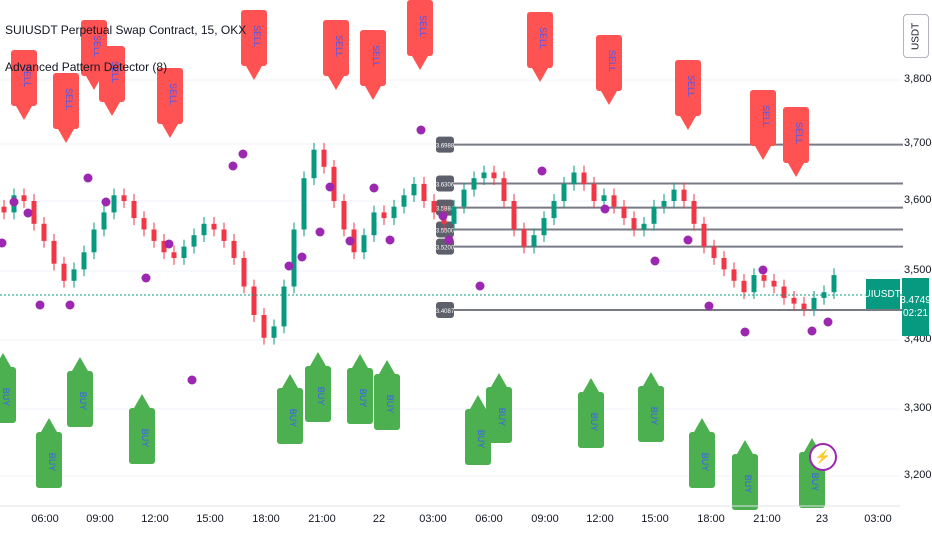 This screenshot has width=932, height=555. What do you see at coordinates (915, 307) in the screenshot?
I see `current-price-box: 3.4749 02:21` at bounding box center [915, 307].